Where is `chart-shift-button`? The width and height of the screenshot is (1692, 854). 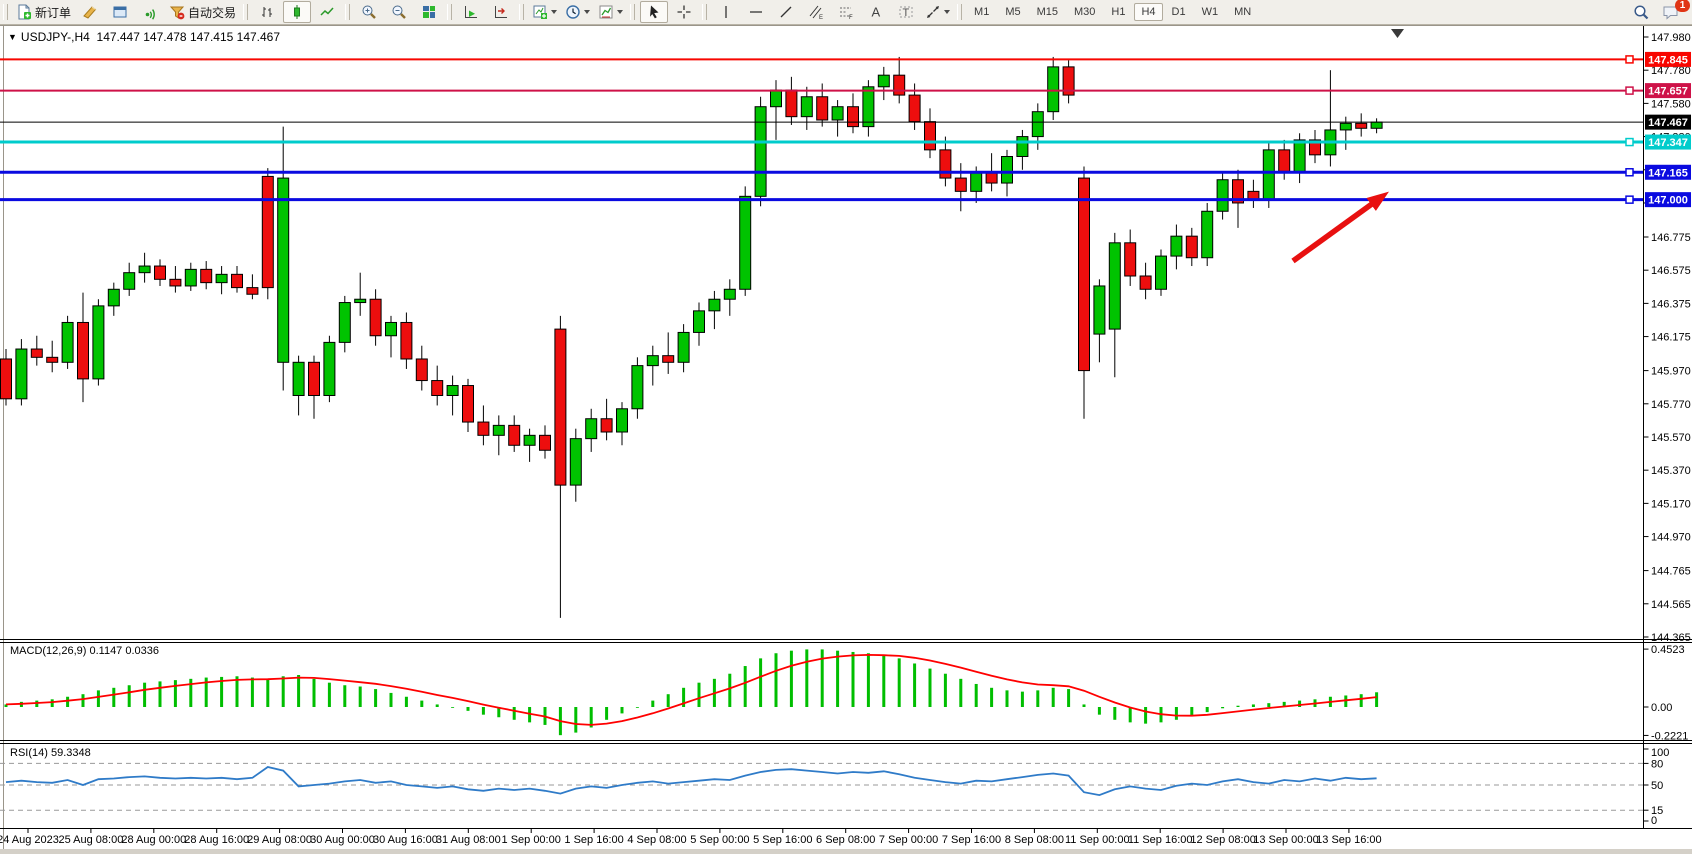 chart-shift-button is located at coordinates (501, 12).